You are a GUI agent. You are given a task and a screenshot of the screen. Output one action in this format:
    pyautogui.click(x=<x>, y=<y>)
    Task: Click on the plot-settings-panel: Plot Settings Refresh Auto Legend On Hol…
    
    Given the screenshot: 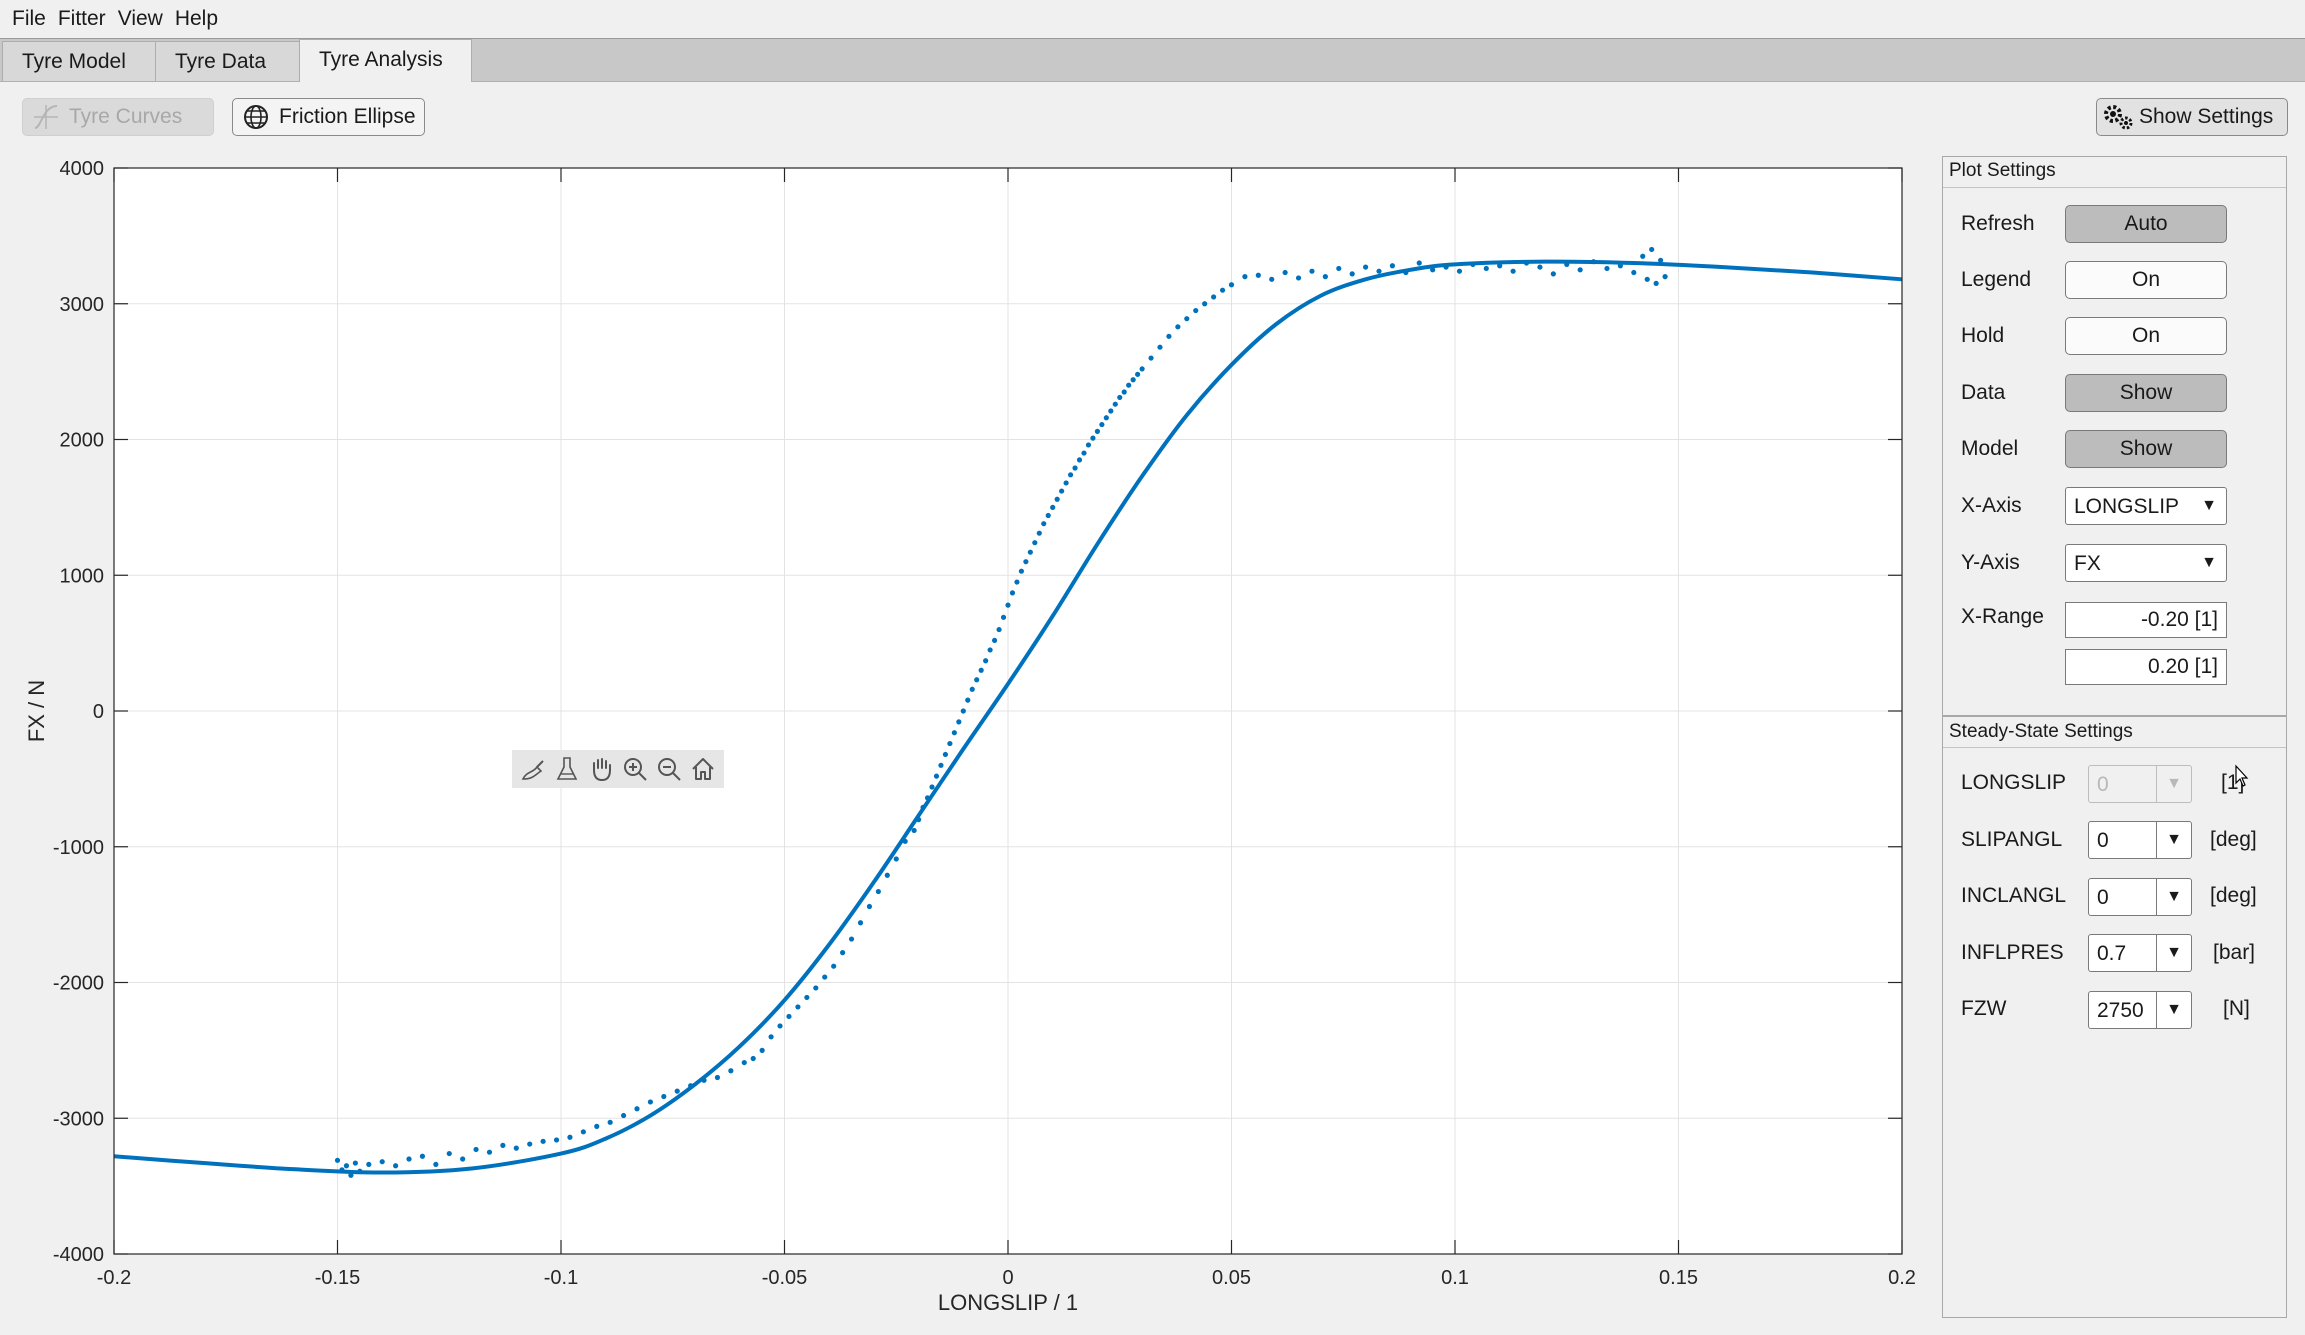 What is the action you would take?
    pyautogui.click(x=2114, y=436)
    